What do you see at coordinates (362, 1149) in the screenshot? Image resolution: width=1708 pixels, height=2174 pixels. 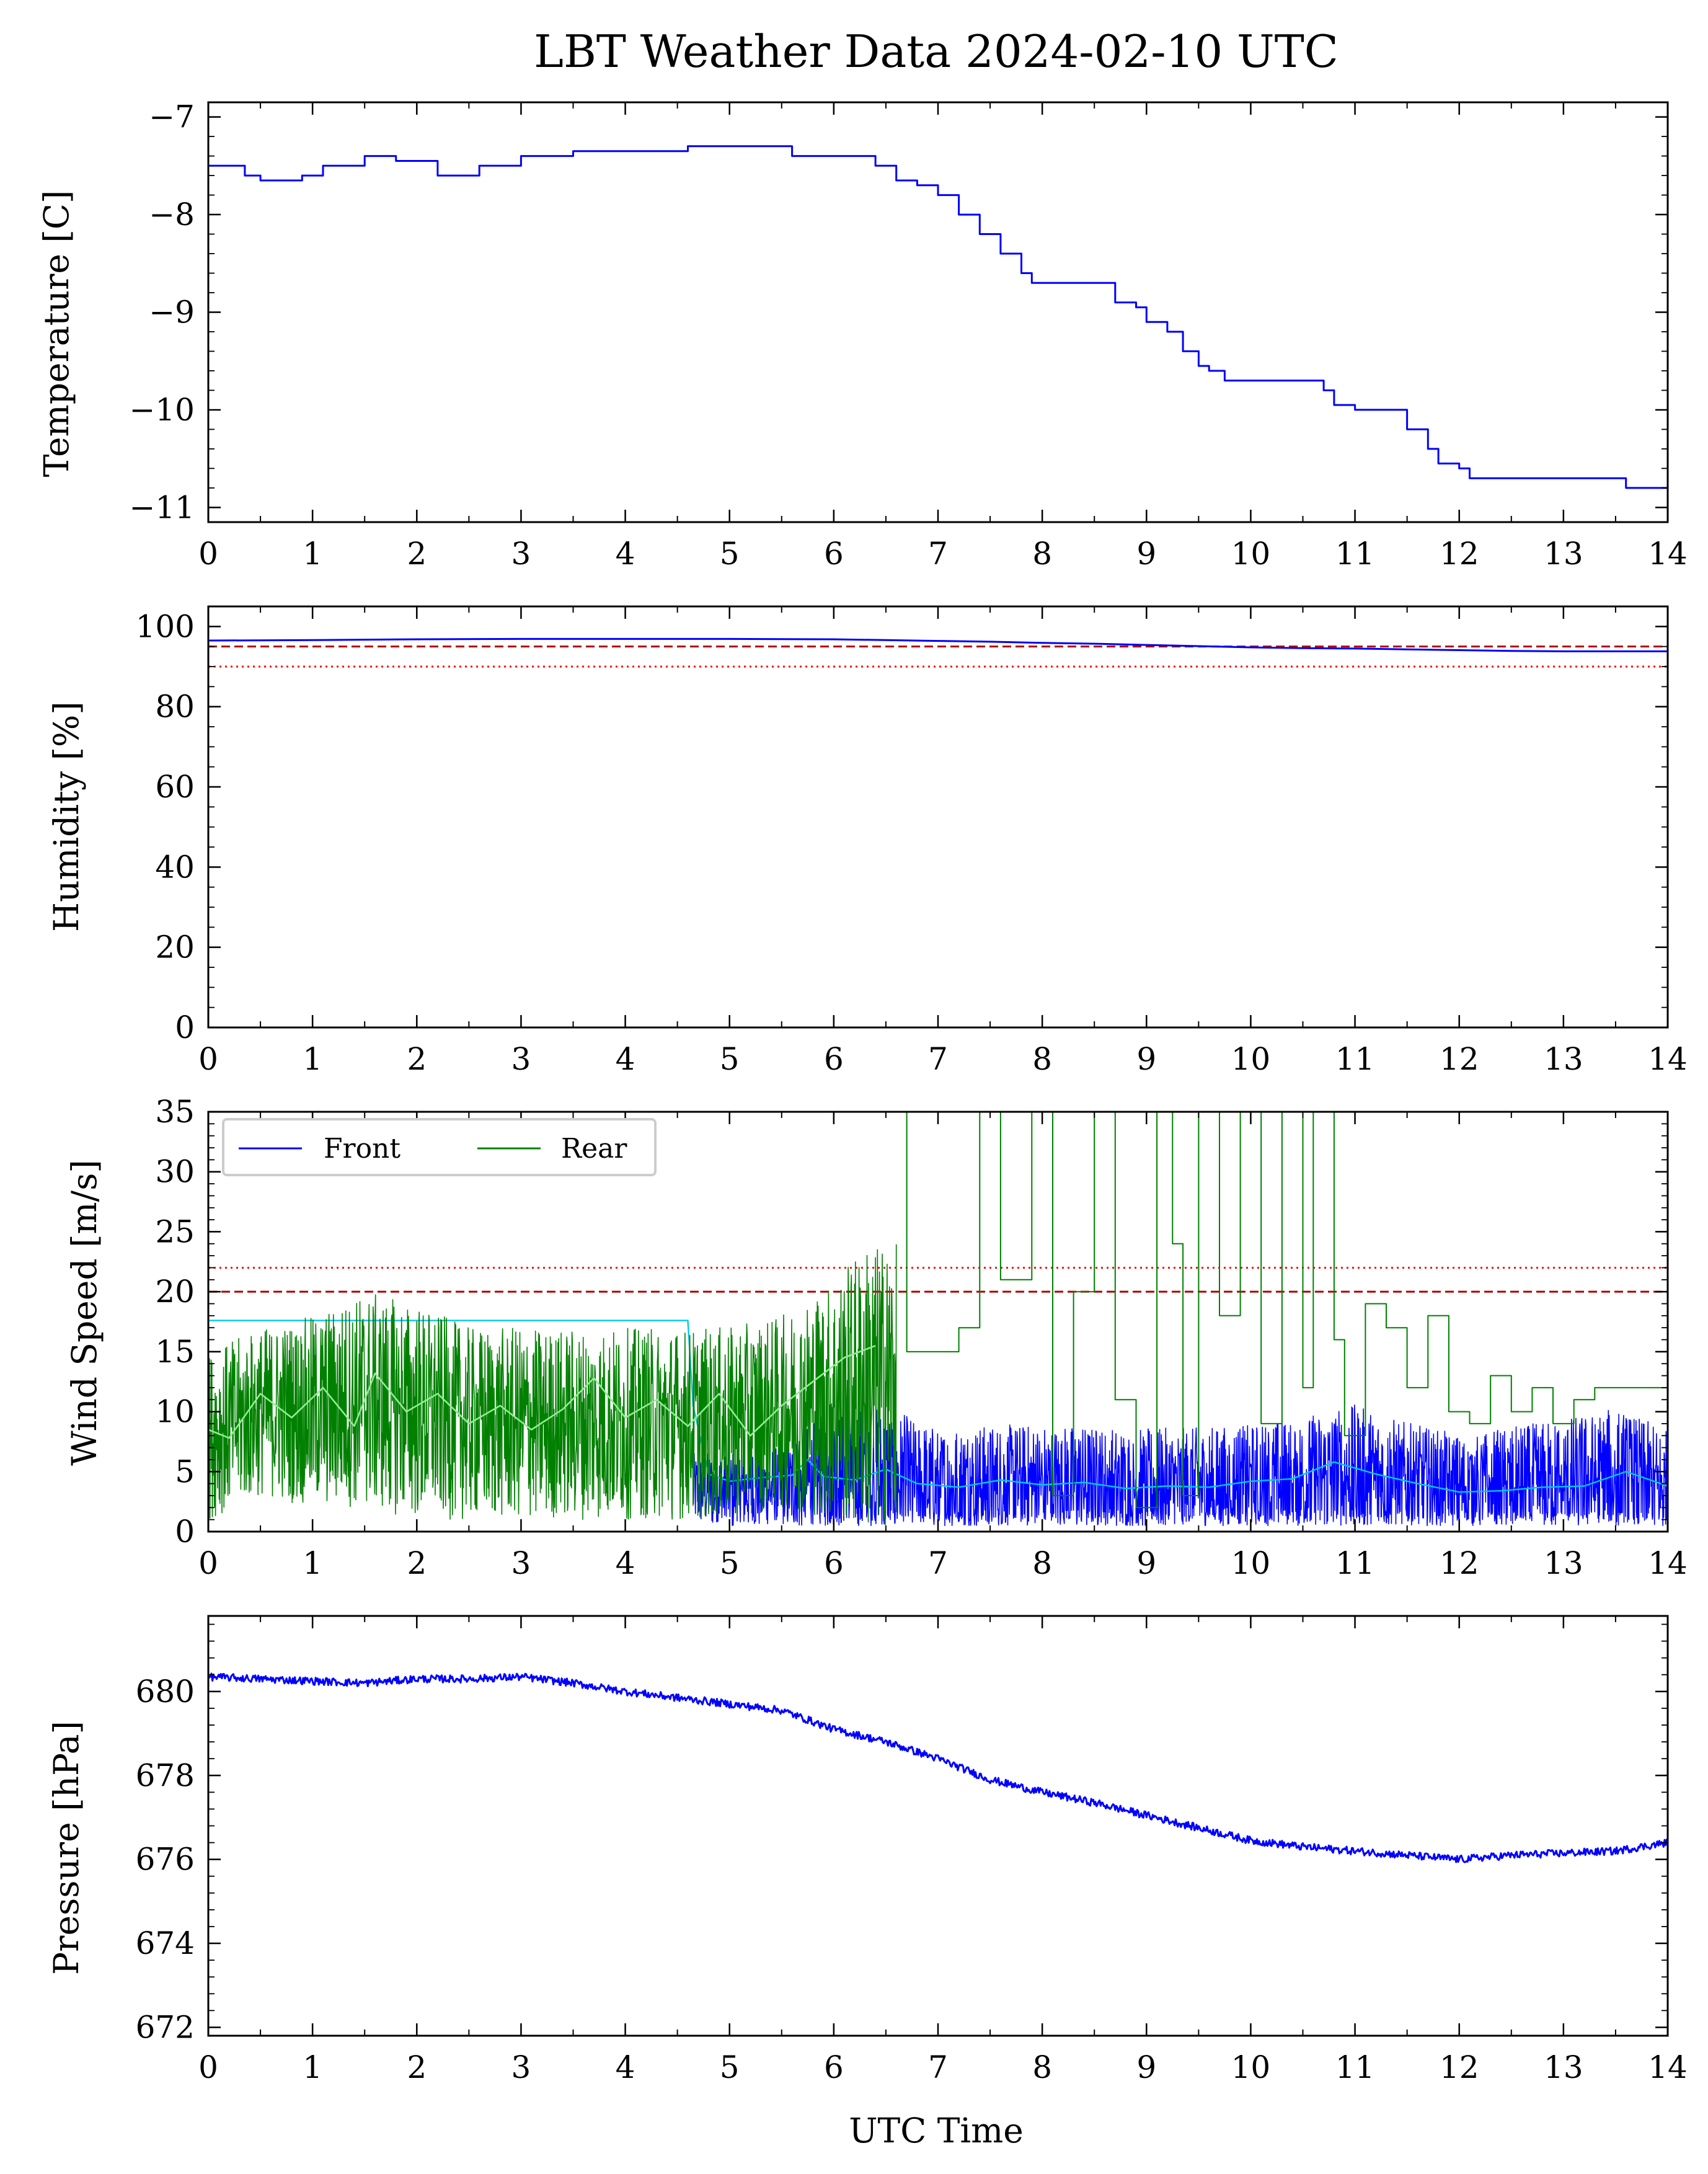 I see `legend-front-label: Front` at bounding box center [362, 1149].